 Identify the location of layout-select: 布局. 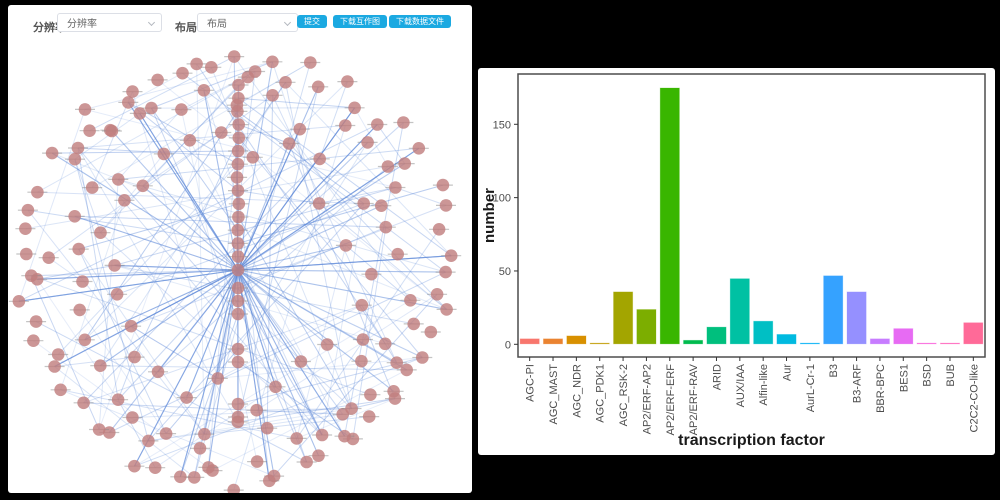
(247, 22).